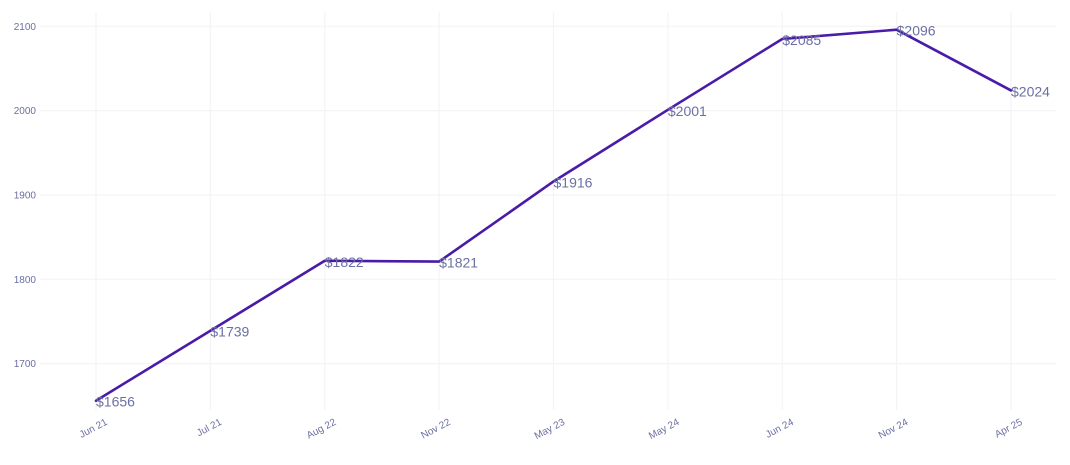 The width and height of the screenshot is (1070, 465). I want to click on y-axis: 1700 1800 1900 2000 2100, so click(25, 196).